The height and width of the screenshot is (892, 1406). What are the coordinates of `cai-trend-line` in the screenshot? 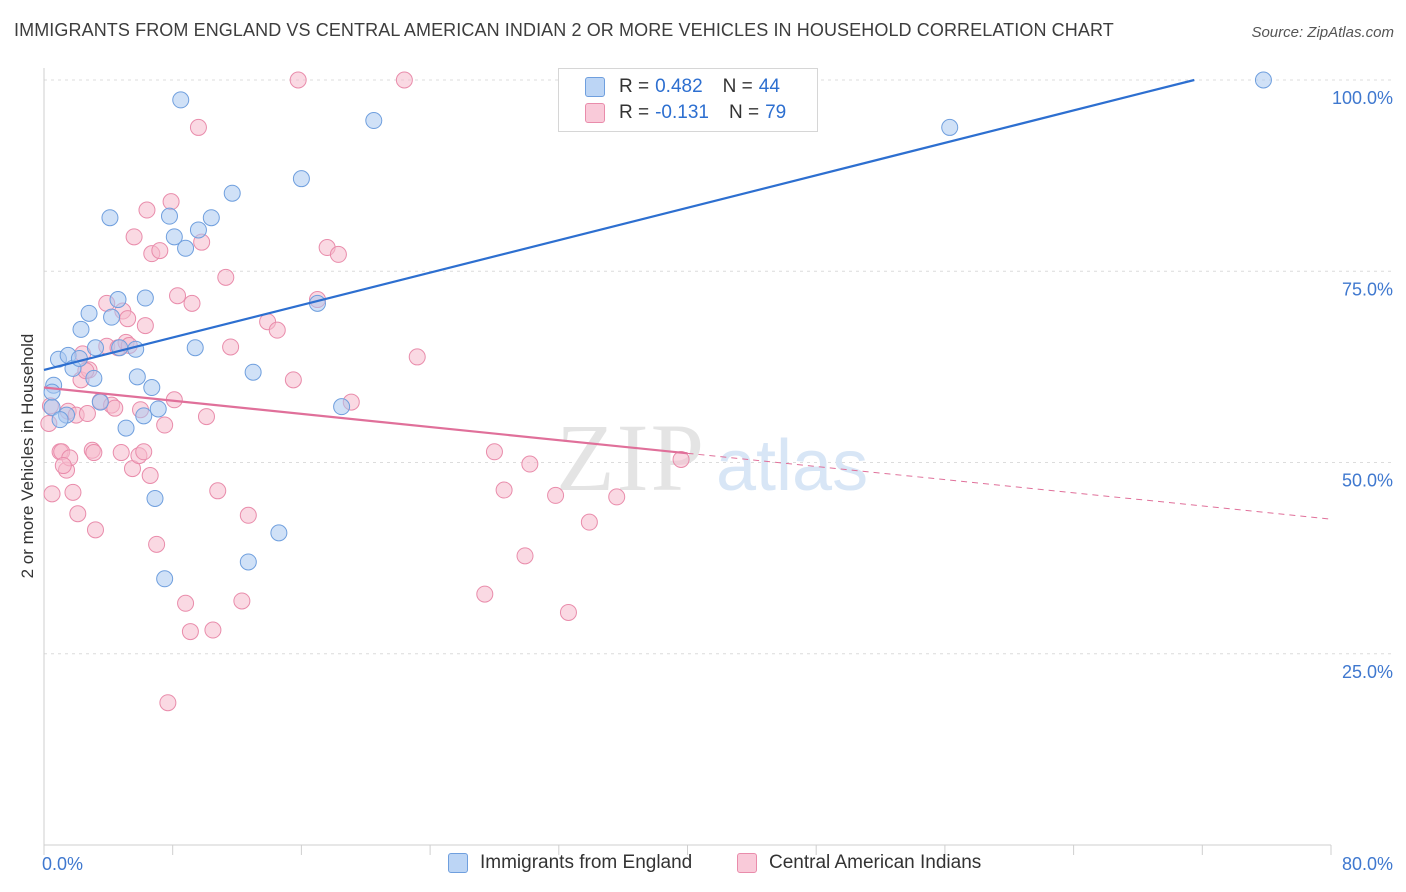 It's located at (365, 420).